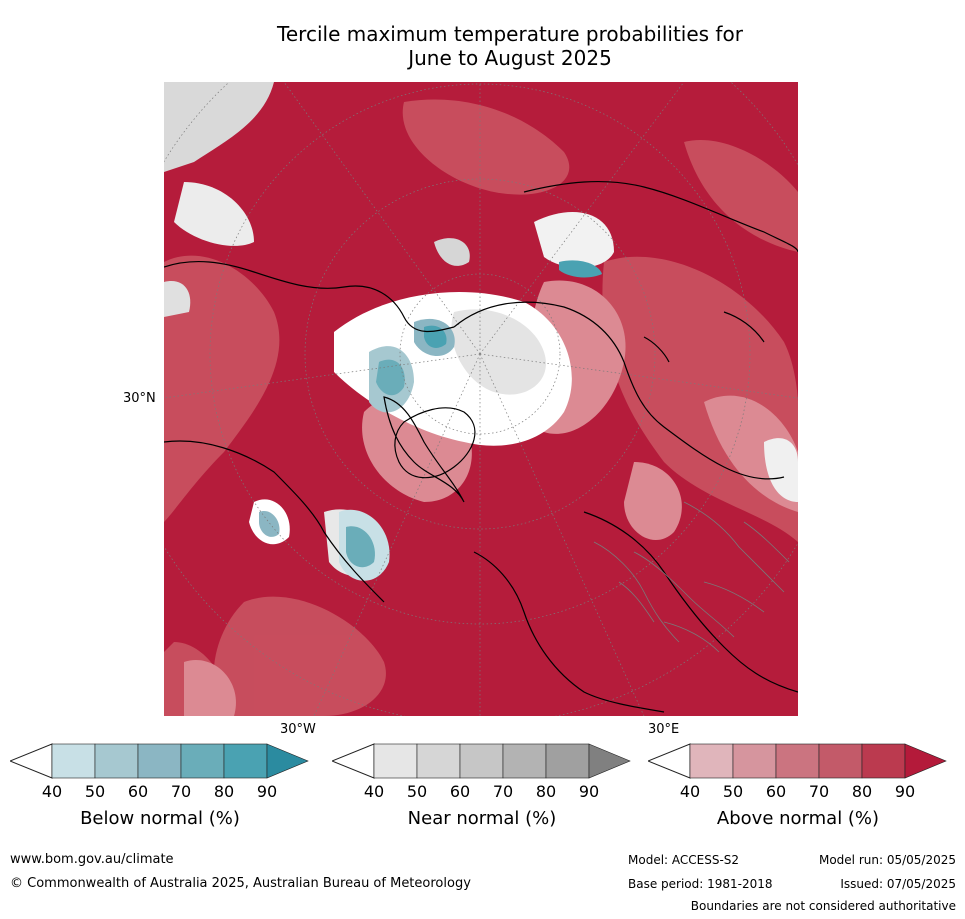 This screenshot has height=919, width=965. I want to click on colorbar-below-scale, so click(159, 761).